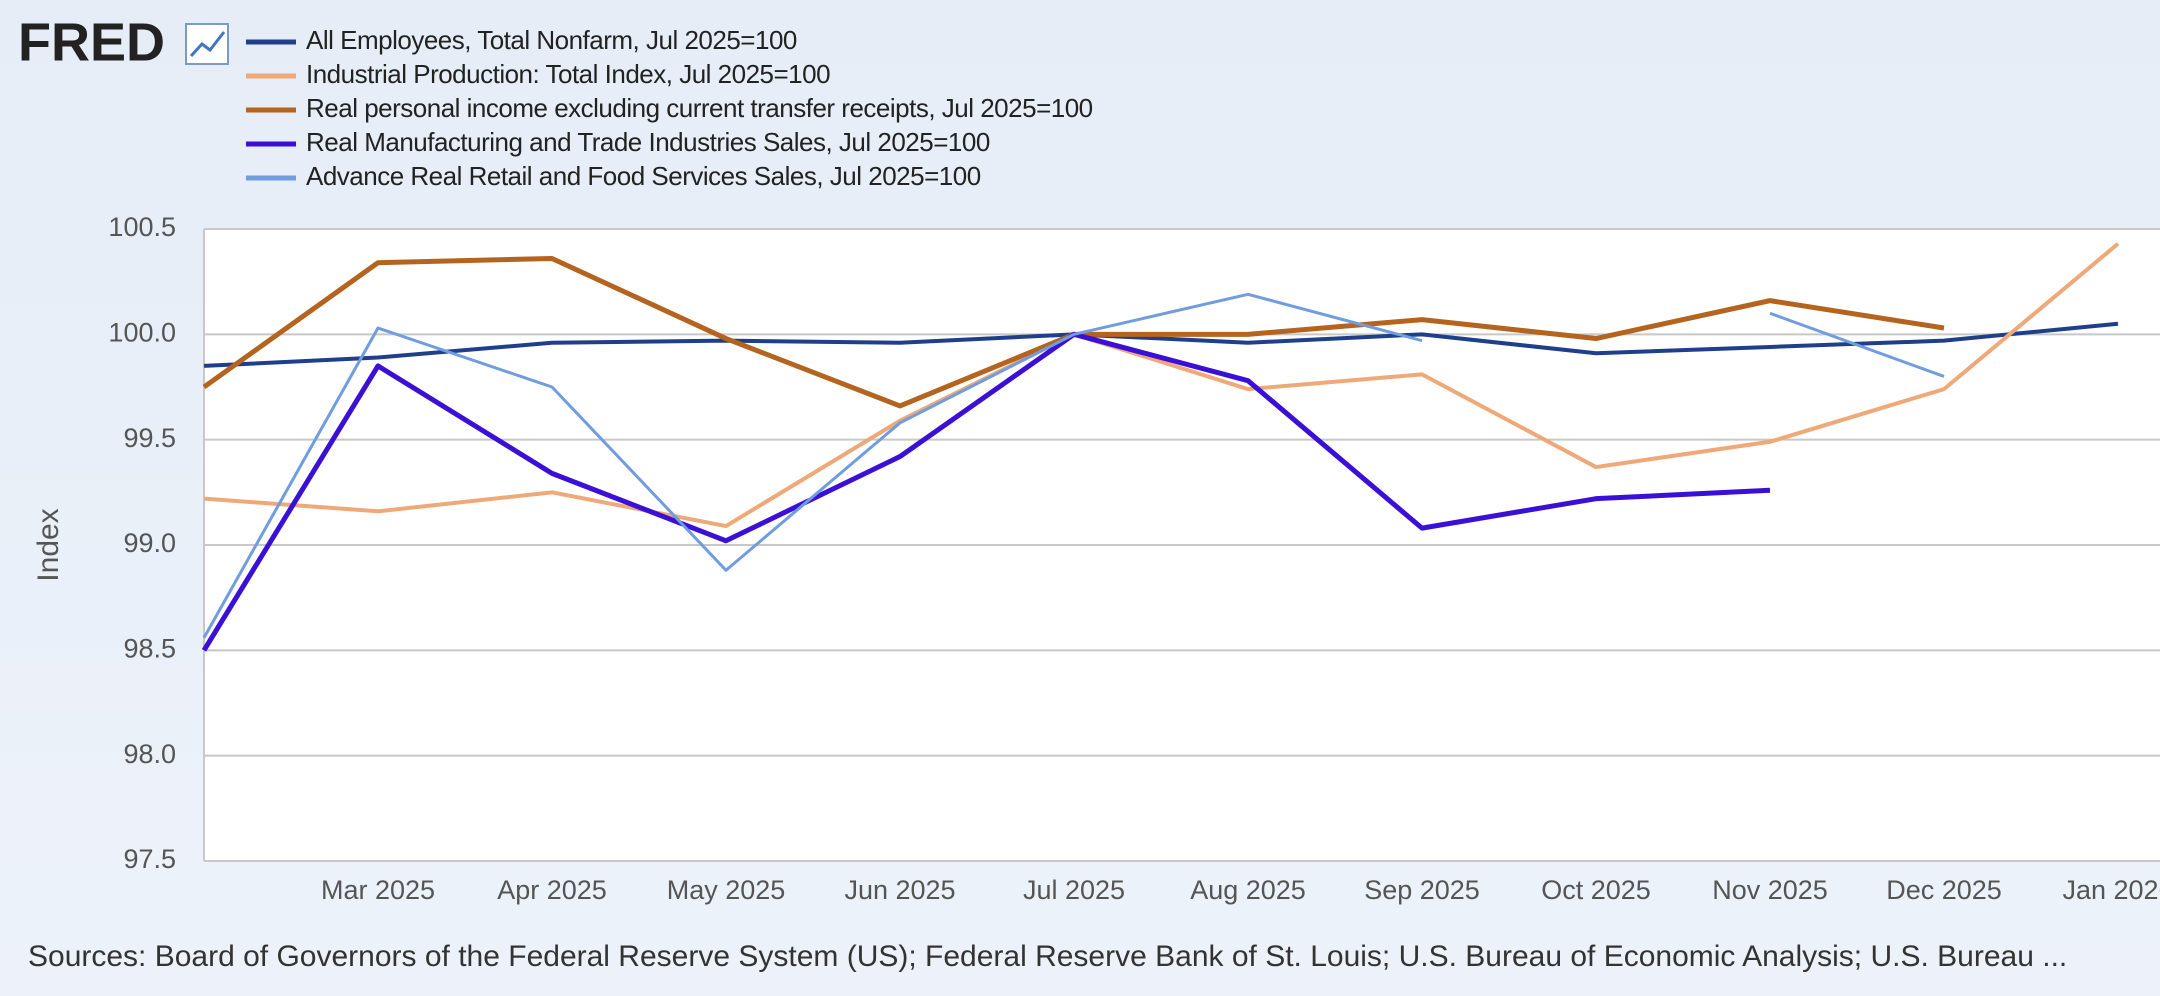 Image resolution: width=2160 pixels, height=996 pixels. Describe the element at coordinates (2111, 890) in the screenshot. I see `x-tick-label: Jan 2026` at that location.